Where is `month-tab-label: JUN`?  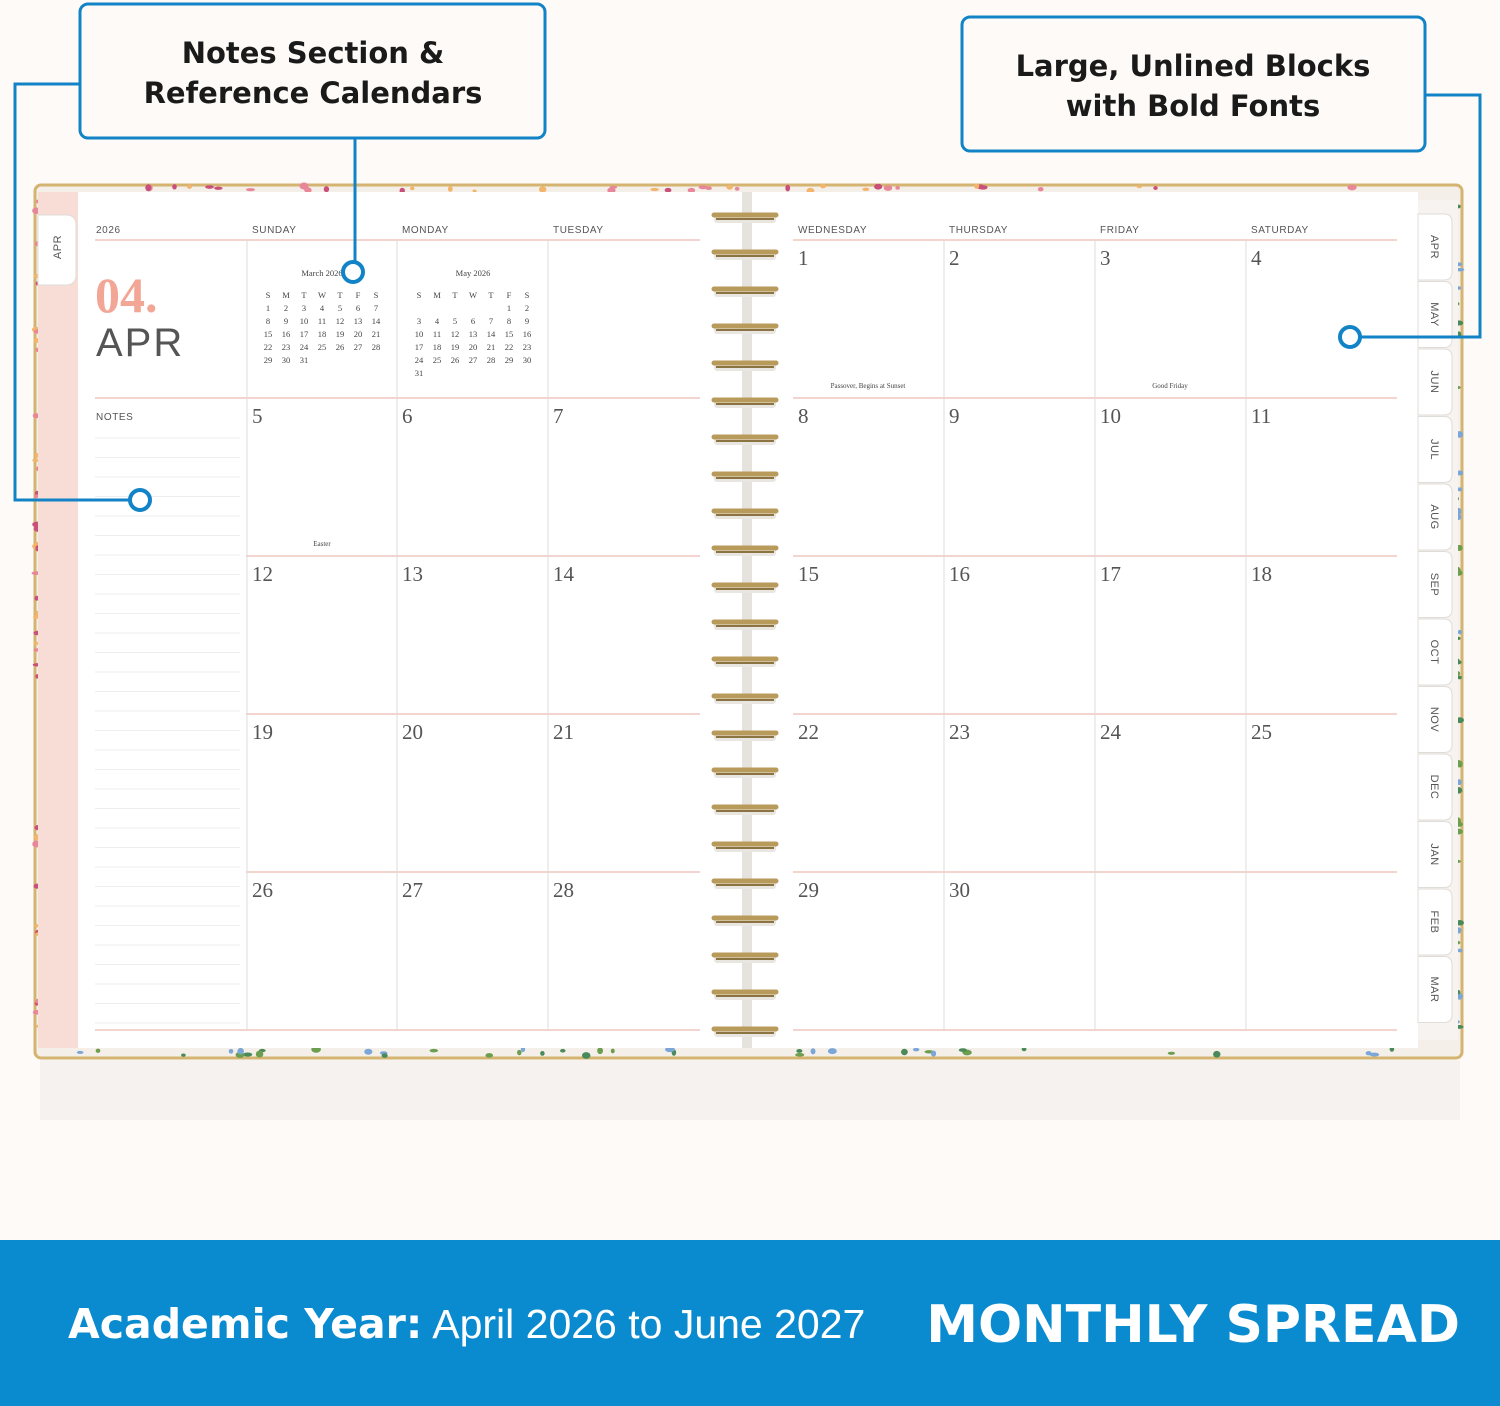
month-tab-label: JUN is located at coordinates (1434, 382).